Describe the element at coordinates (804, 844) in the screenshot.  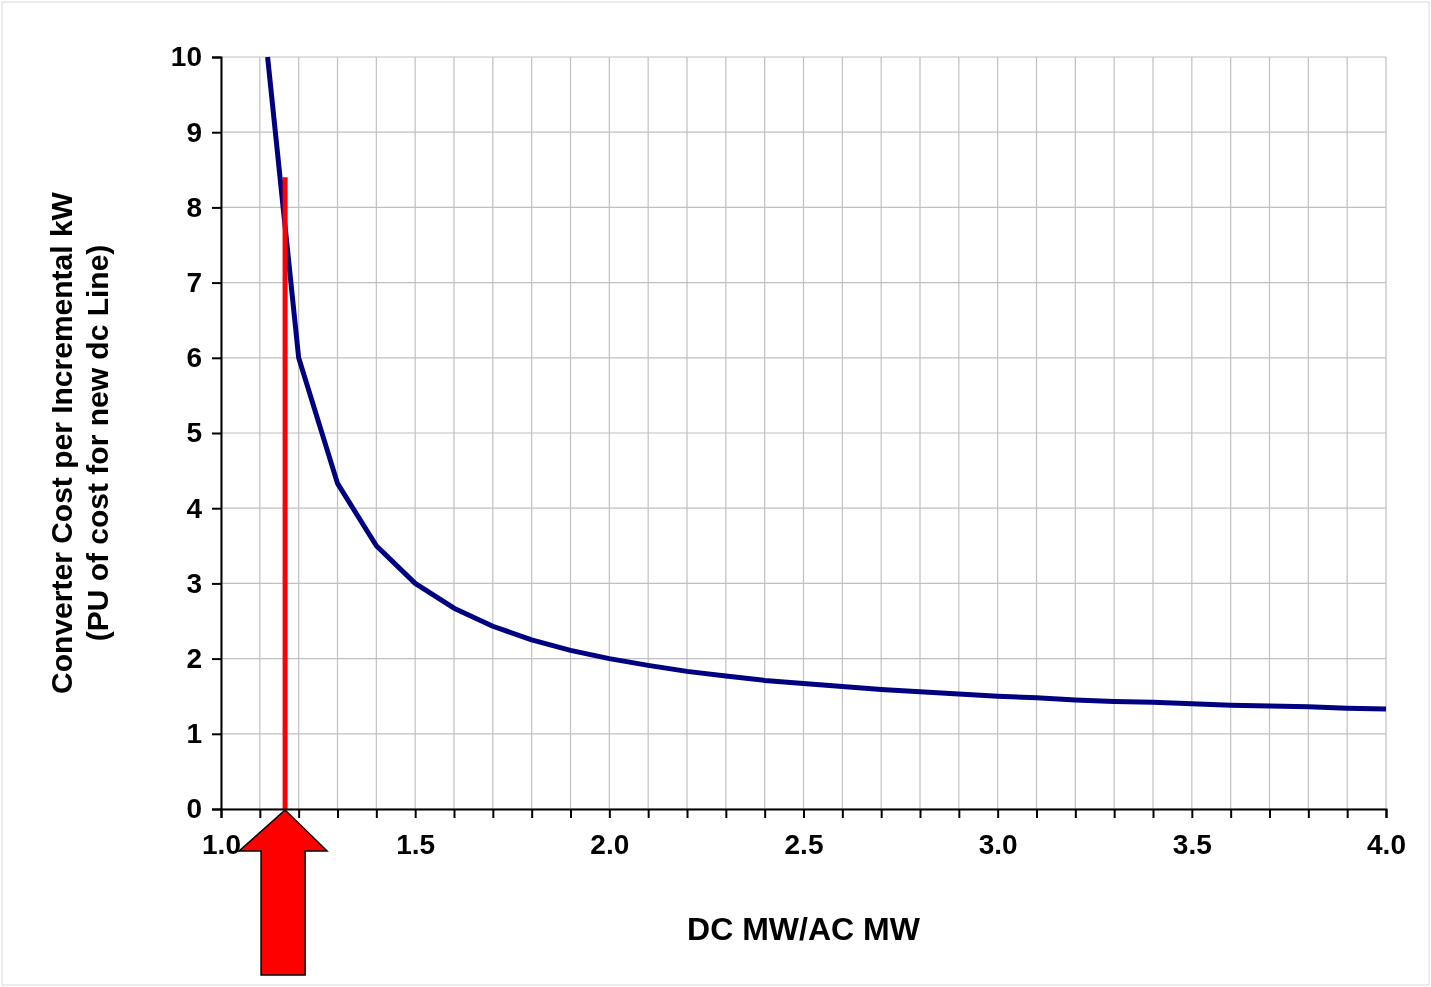
I see `x-tick-label: 2.5` at that location.